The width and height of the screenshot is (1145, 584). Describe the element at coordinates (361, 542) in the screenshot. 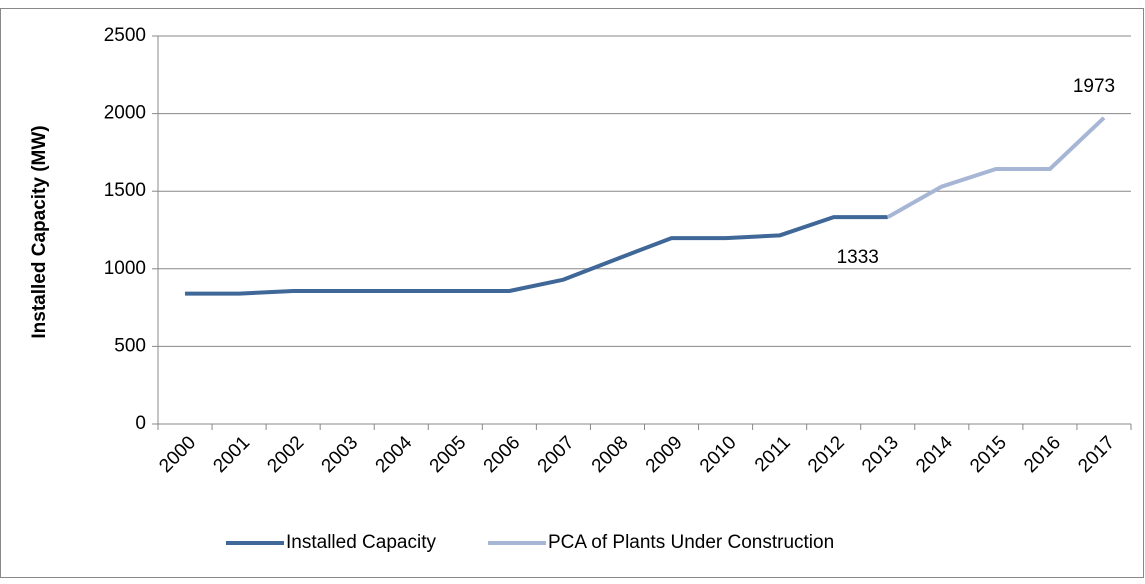

I see `legend-label: Installed Capacity` at that location.